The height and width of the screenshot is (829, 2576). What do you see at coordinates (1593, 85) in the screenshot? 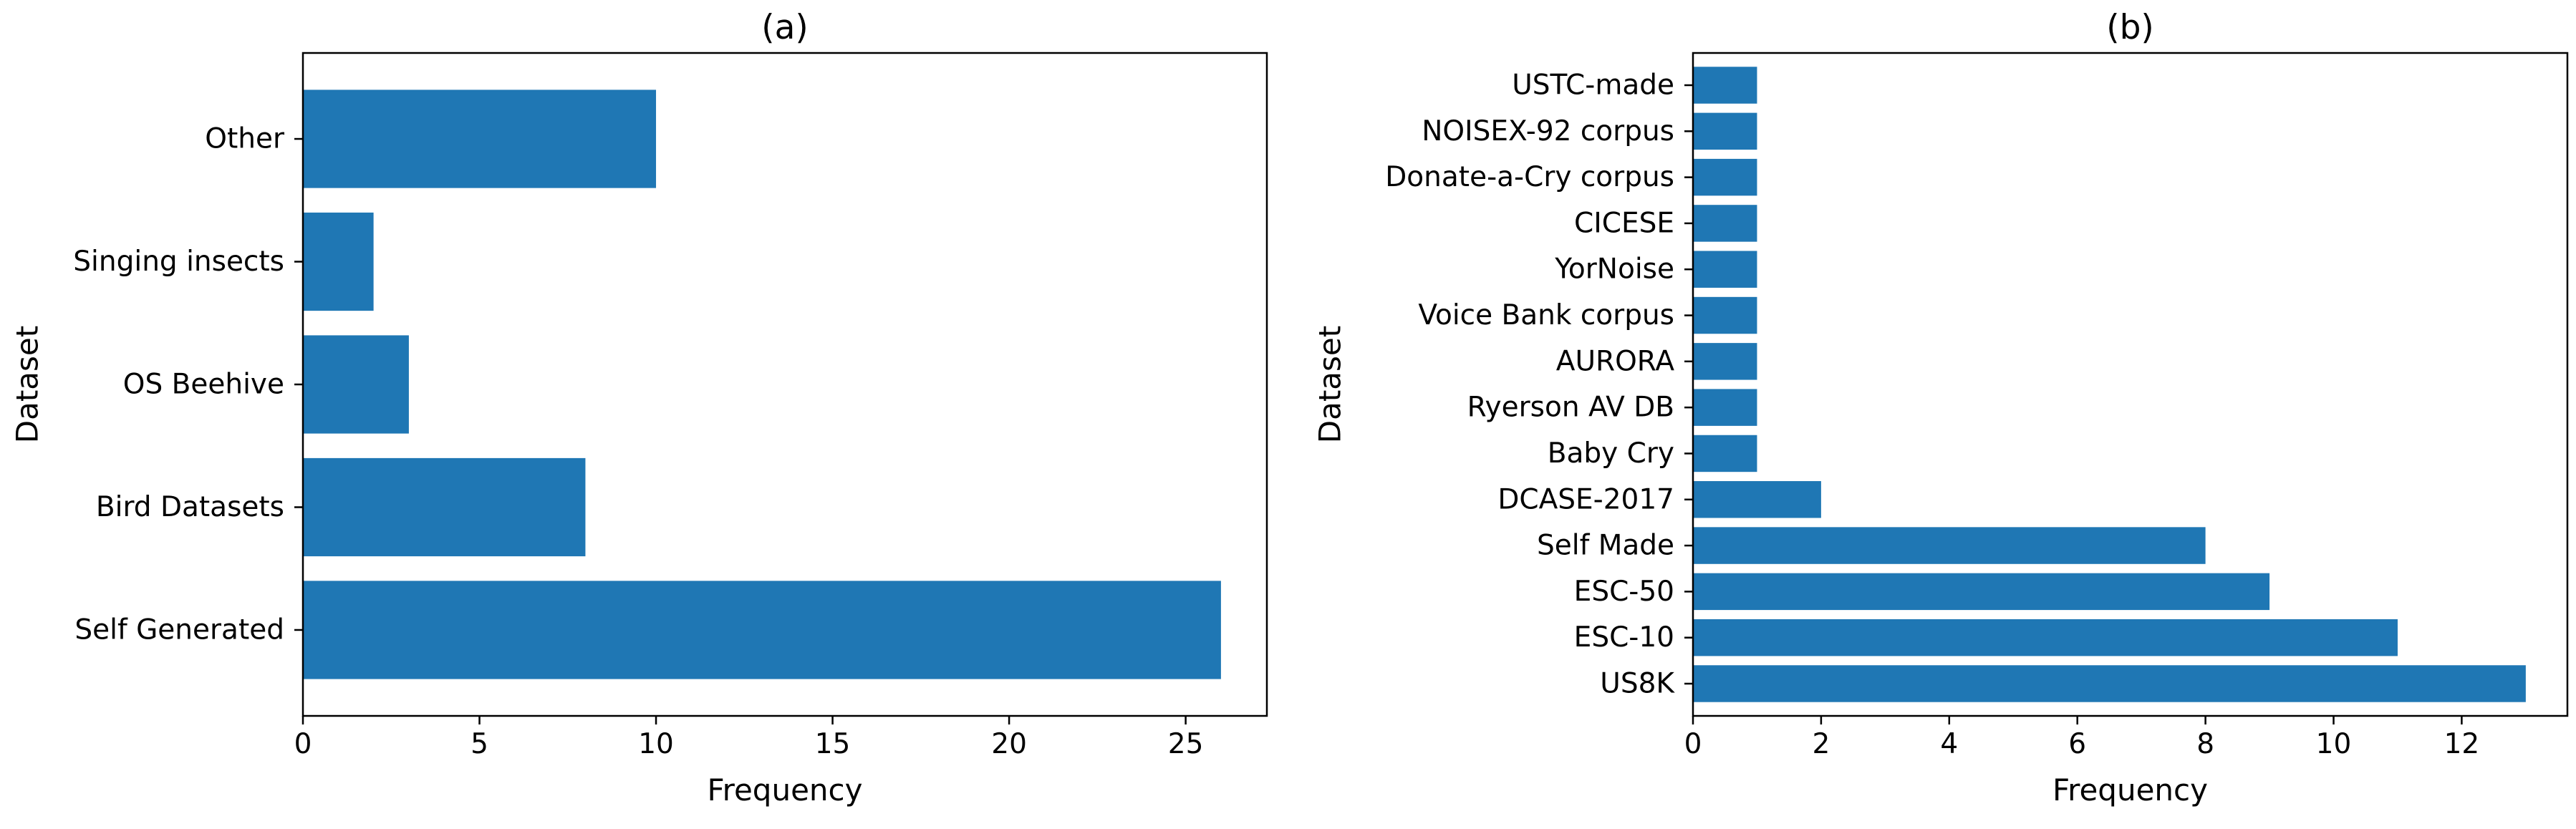
I see `y-tick-label: USTC-made` at bounding box center [1593, 85].